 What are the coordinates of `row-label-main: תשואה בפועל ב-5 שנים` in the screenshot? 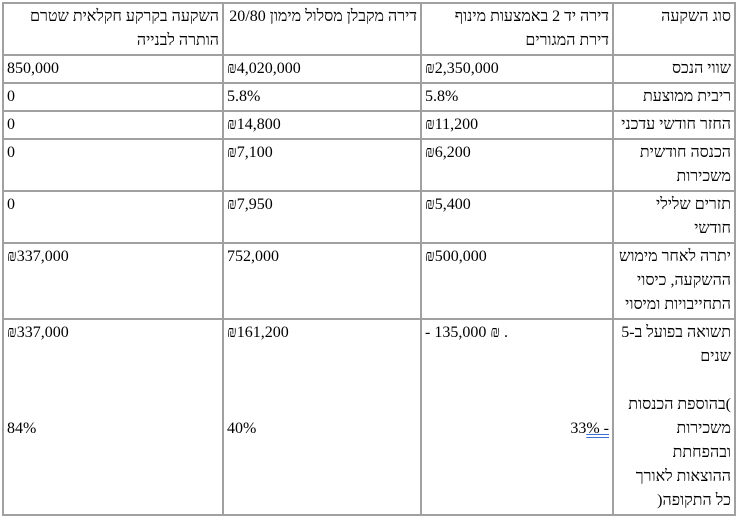 It's located at (676, 344).